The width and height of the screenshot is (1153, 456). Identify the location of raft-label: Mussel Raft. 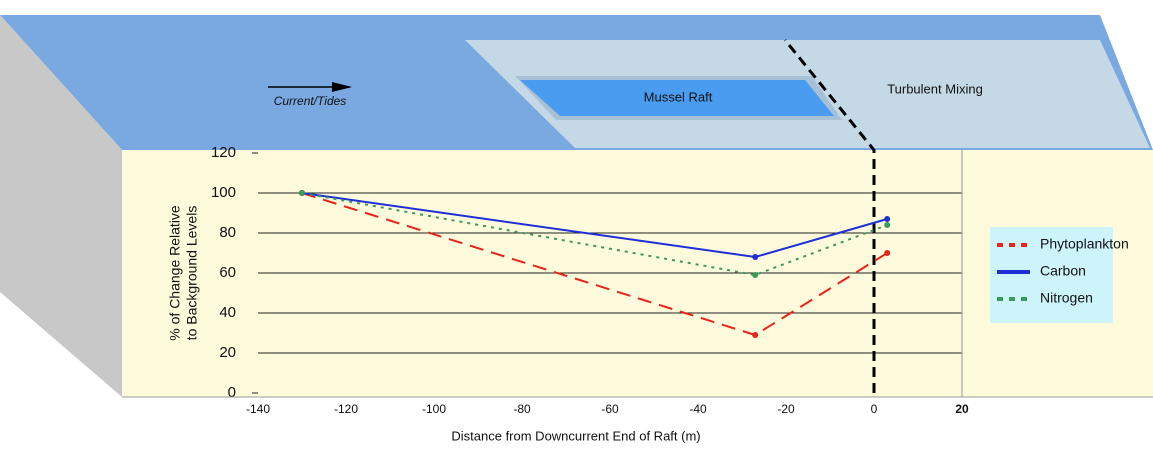
(678, 96).